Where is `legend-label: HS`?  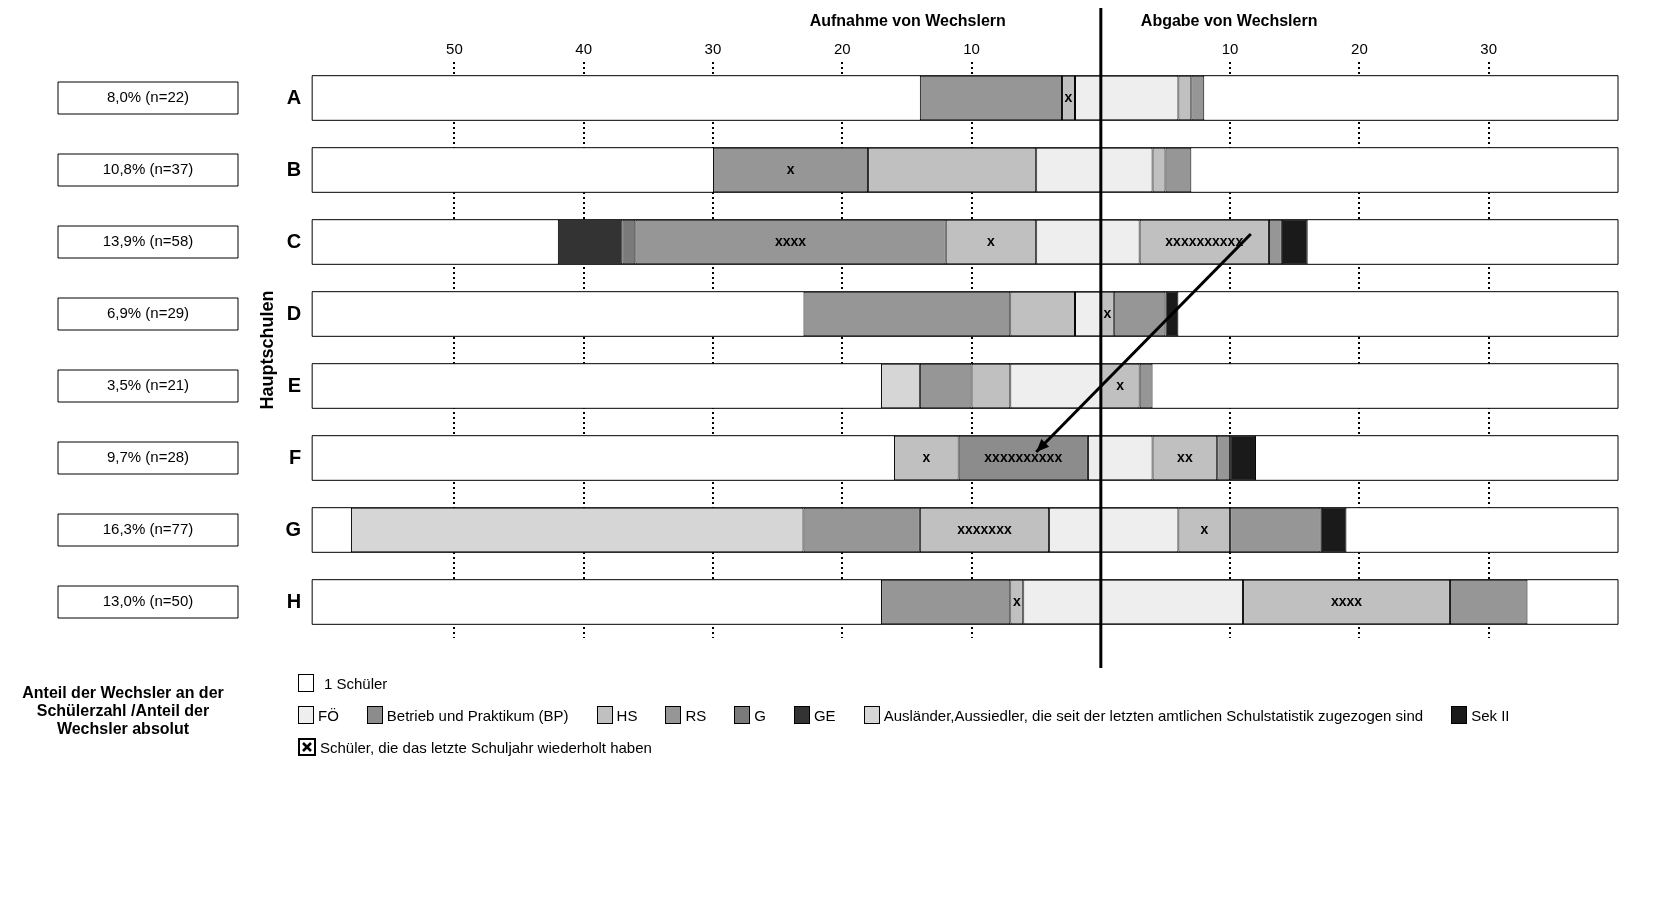 legend-label: HS is located at coordinates (627, 715).